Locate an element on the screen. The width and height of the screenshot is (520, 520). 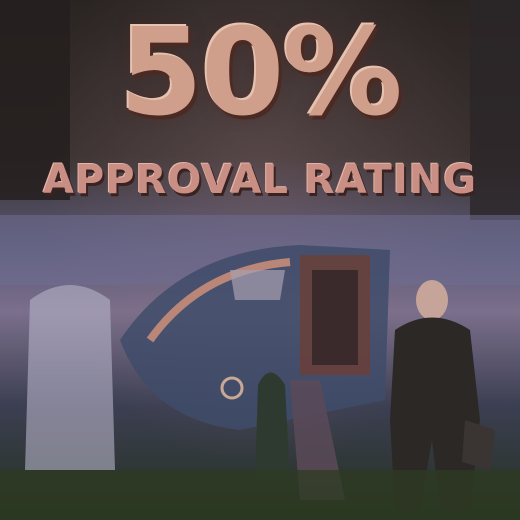
briefcase is located at coordinates (478, 445).